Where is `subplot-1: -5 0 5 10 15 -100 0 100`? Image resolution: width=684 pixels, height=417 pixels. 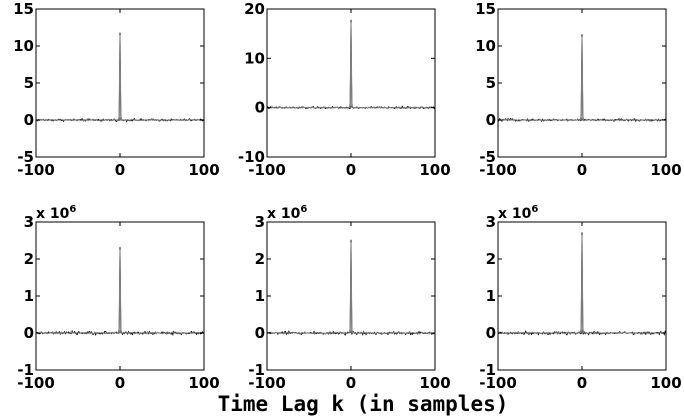 subplot-1: -5 0 5 10 15 -100 0 100 is located at coordinates (116, 89).